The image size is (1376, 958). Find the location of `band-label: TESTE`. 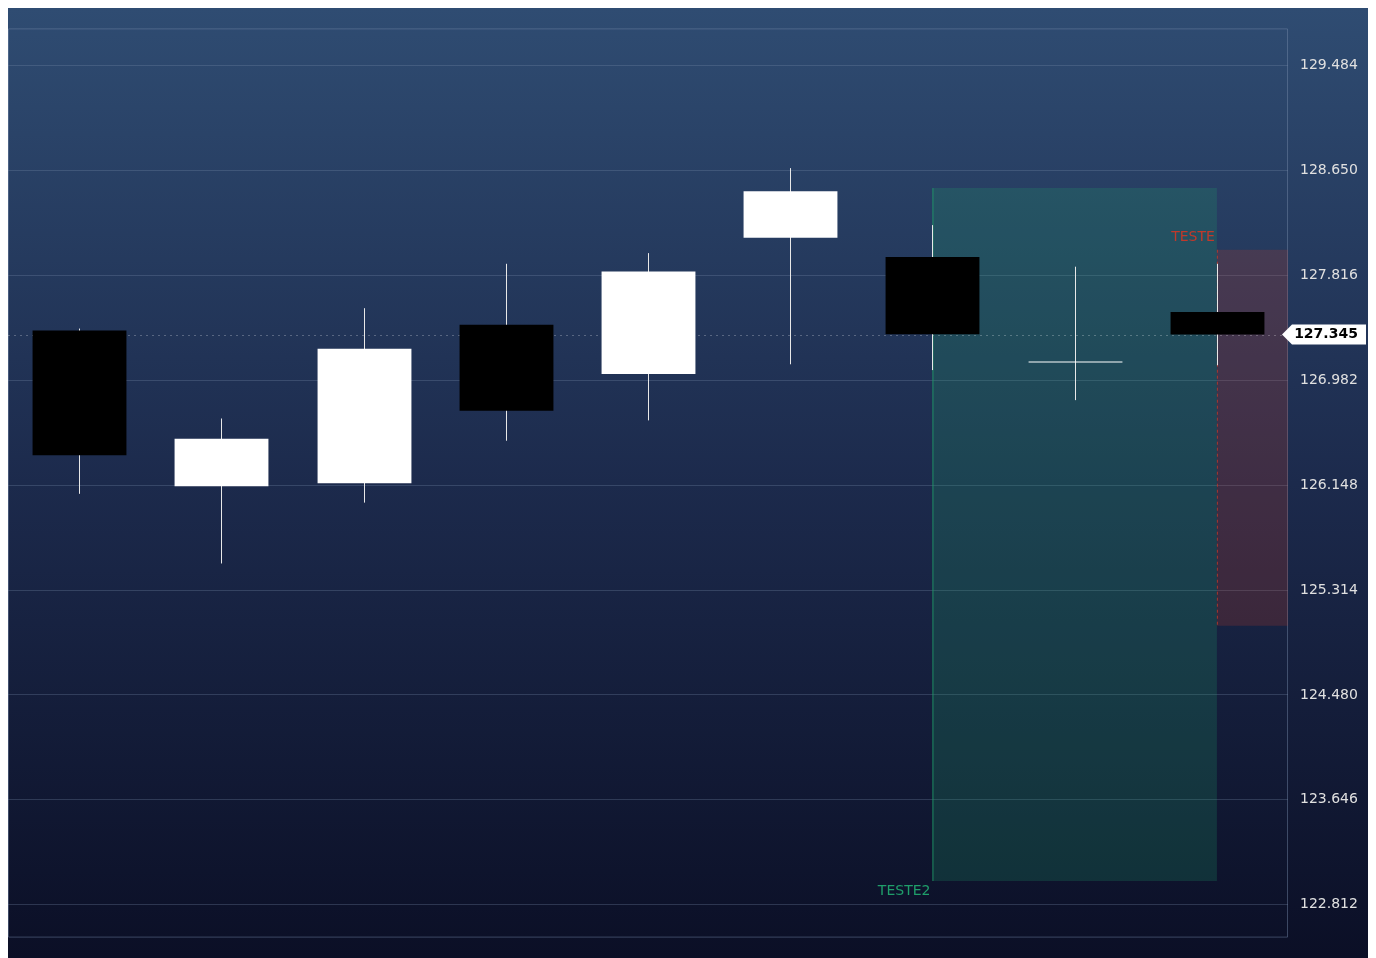

band-label: TESTE is located at coordinates (1192, 236).